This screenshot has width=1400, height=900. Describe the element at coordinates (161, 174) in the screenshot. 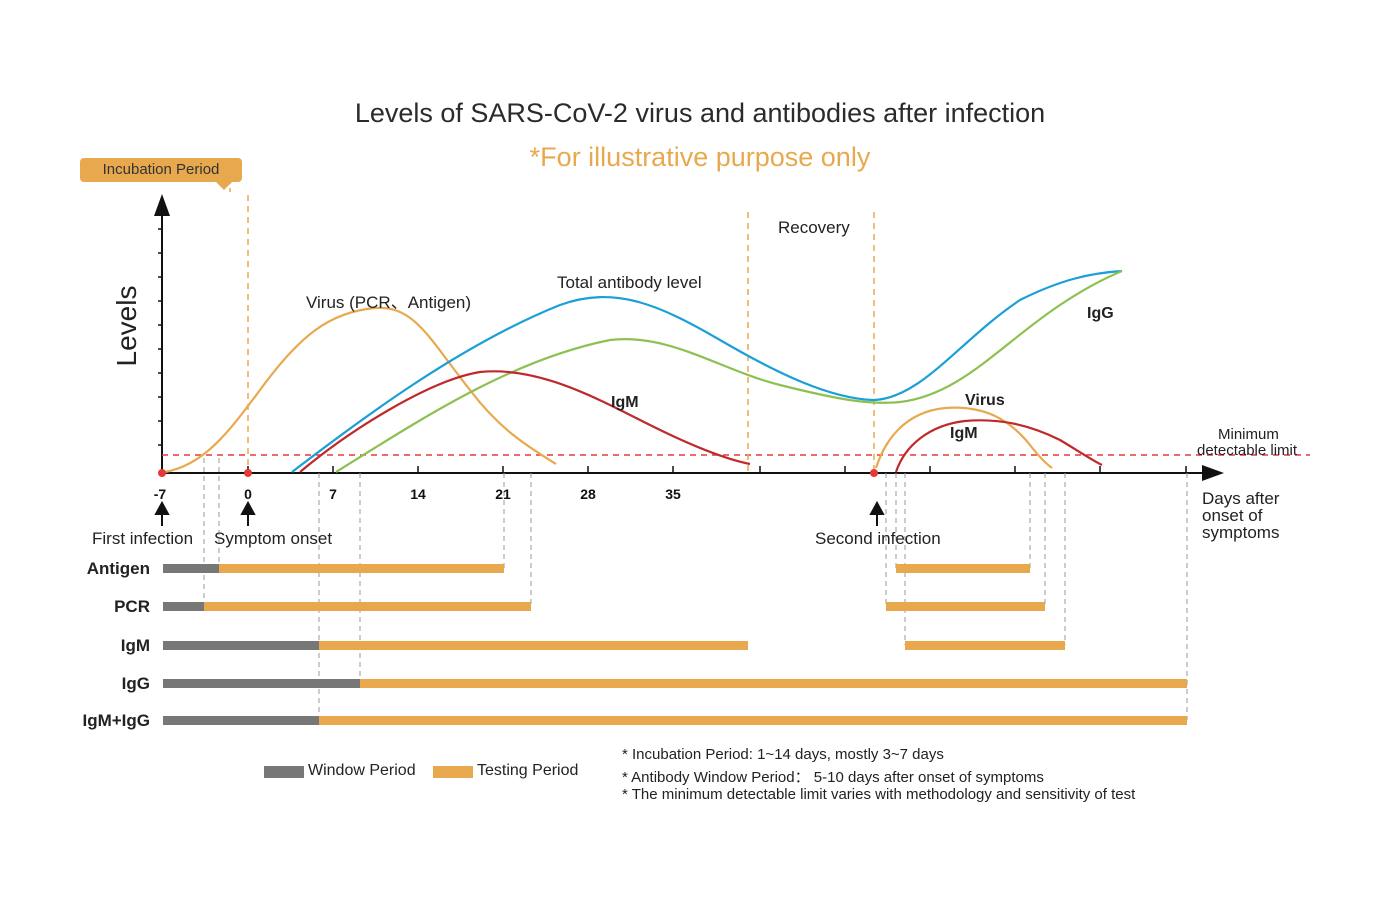

I see `incubation-period-badge: Incubation Period` at that location.